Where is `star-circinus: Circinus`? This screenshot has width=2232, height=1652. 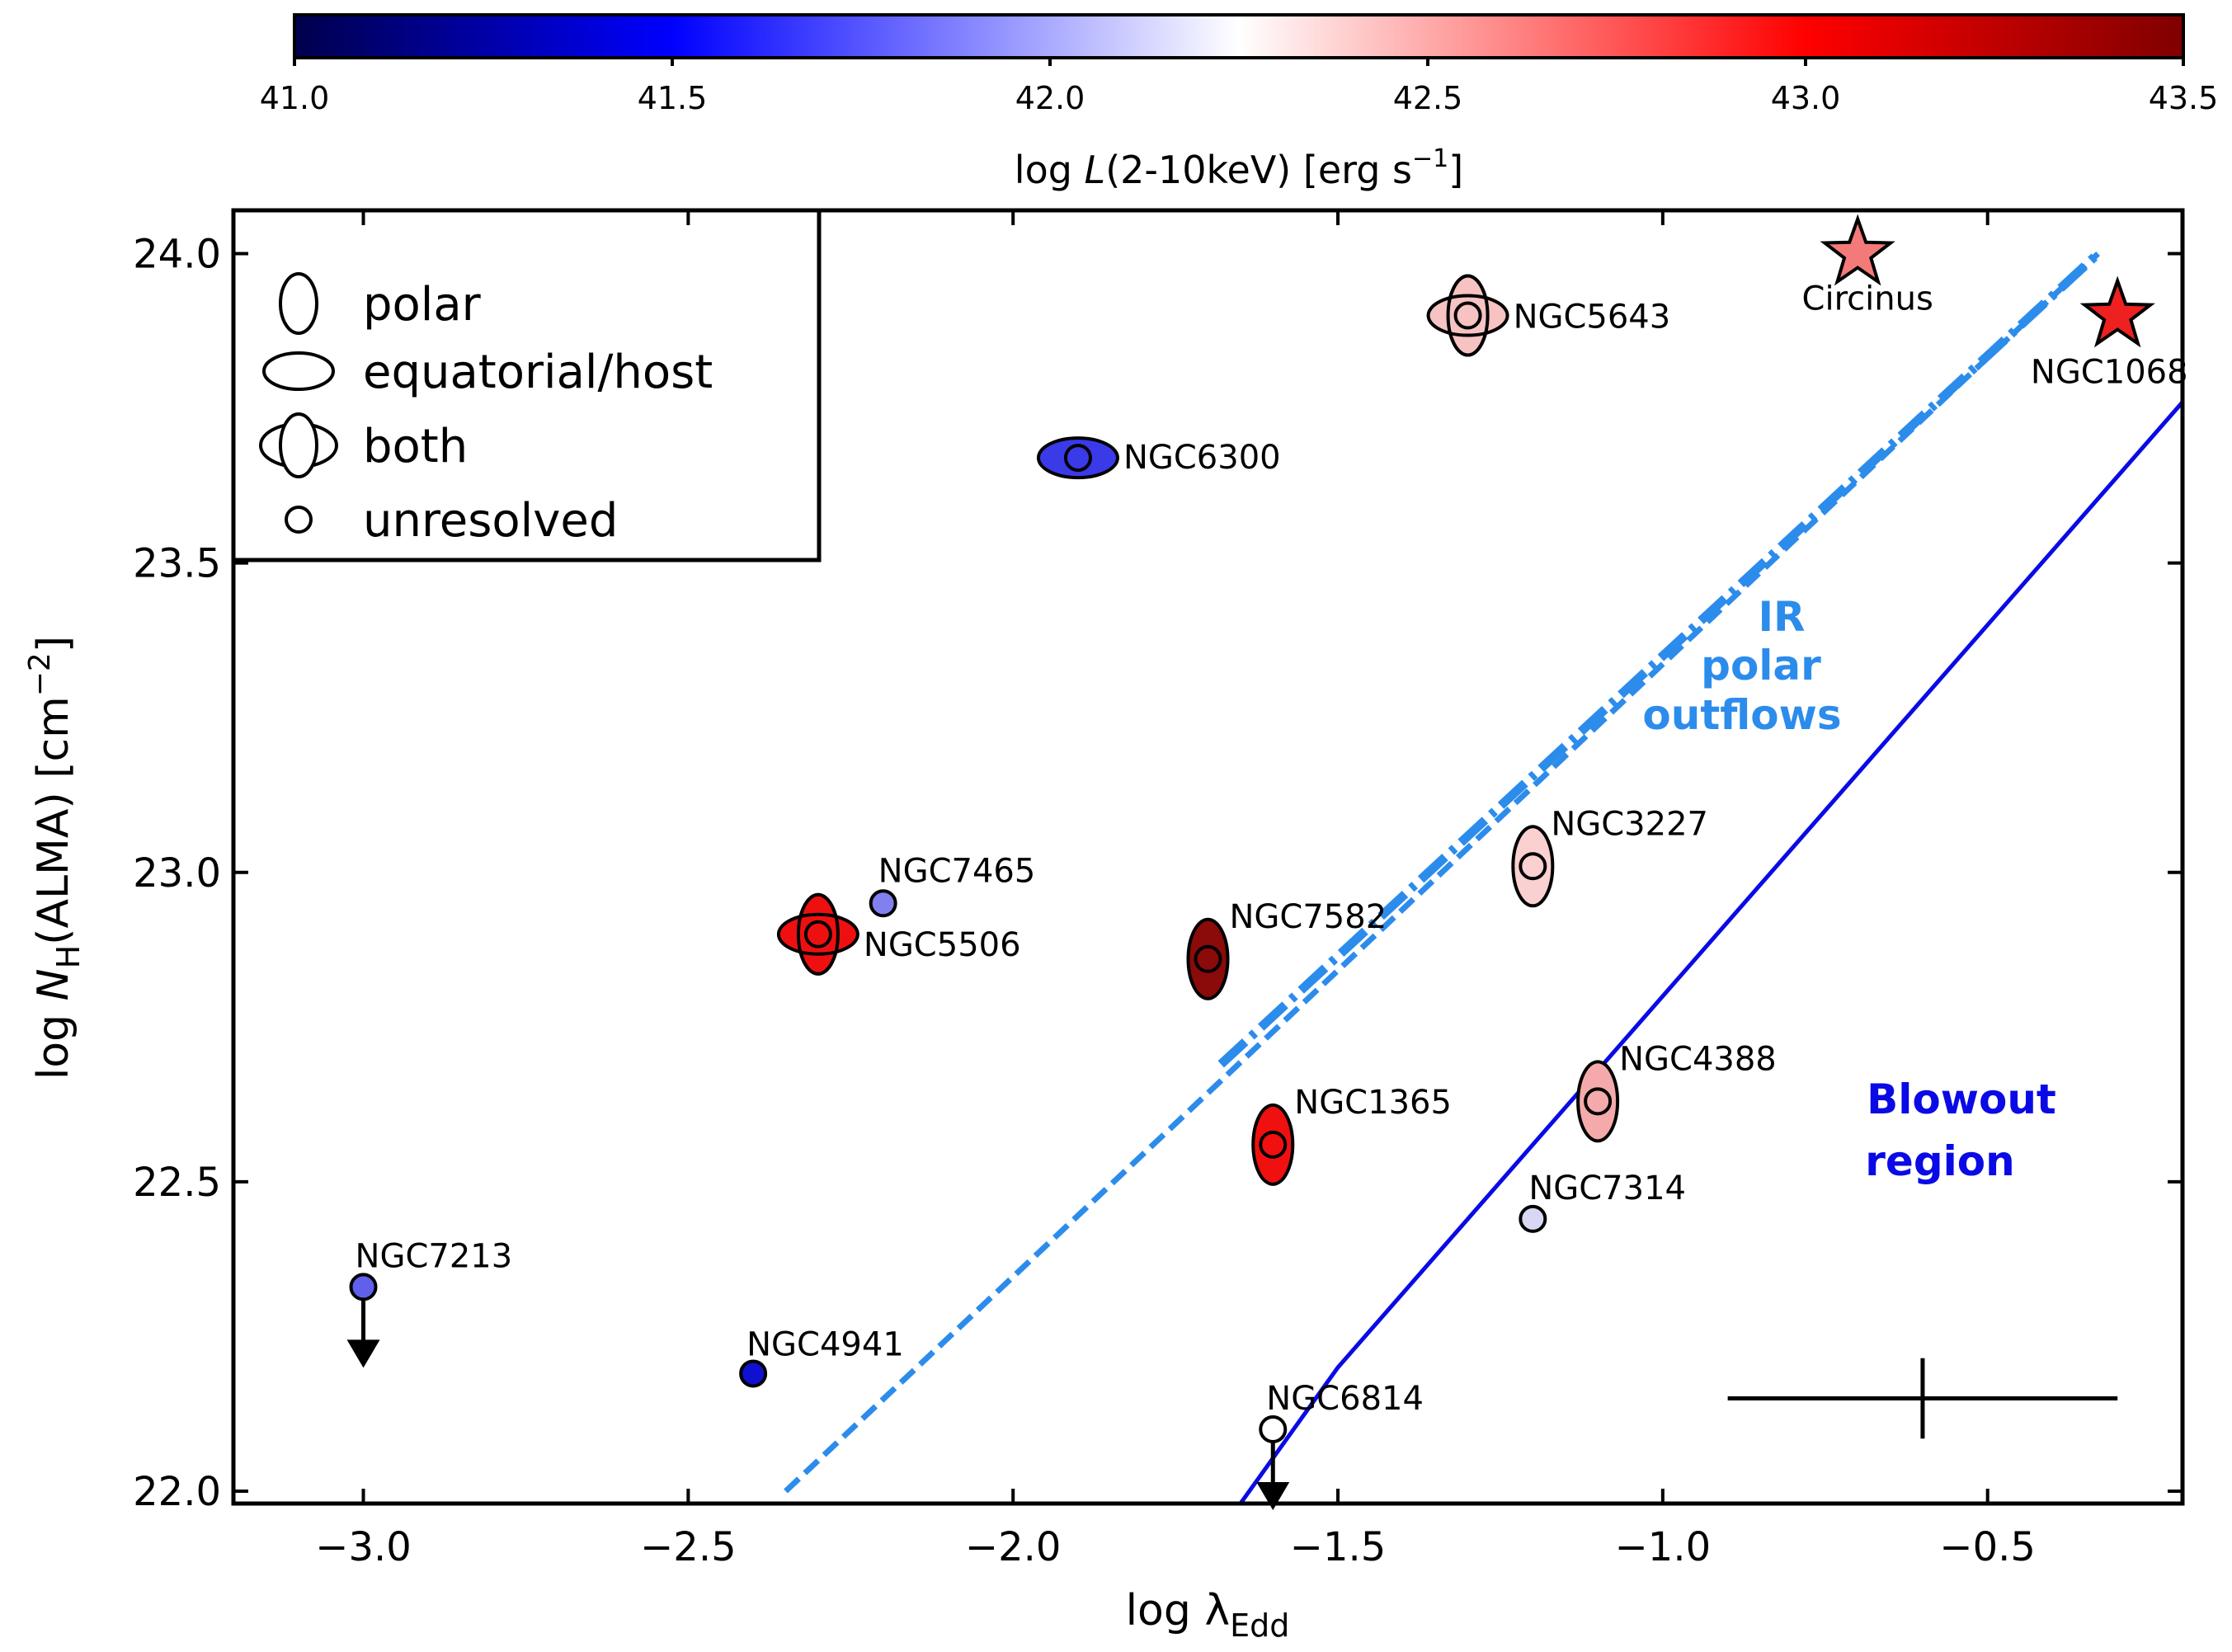
star-circinus: Circinus is located at coordinates (1867, 266).